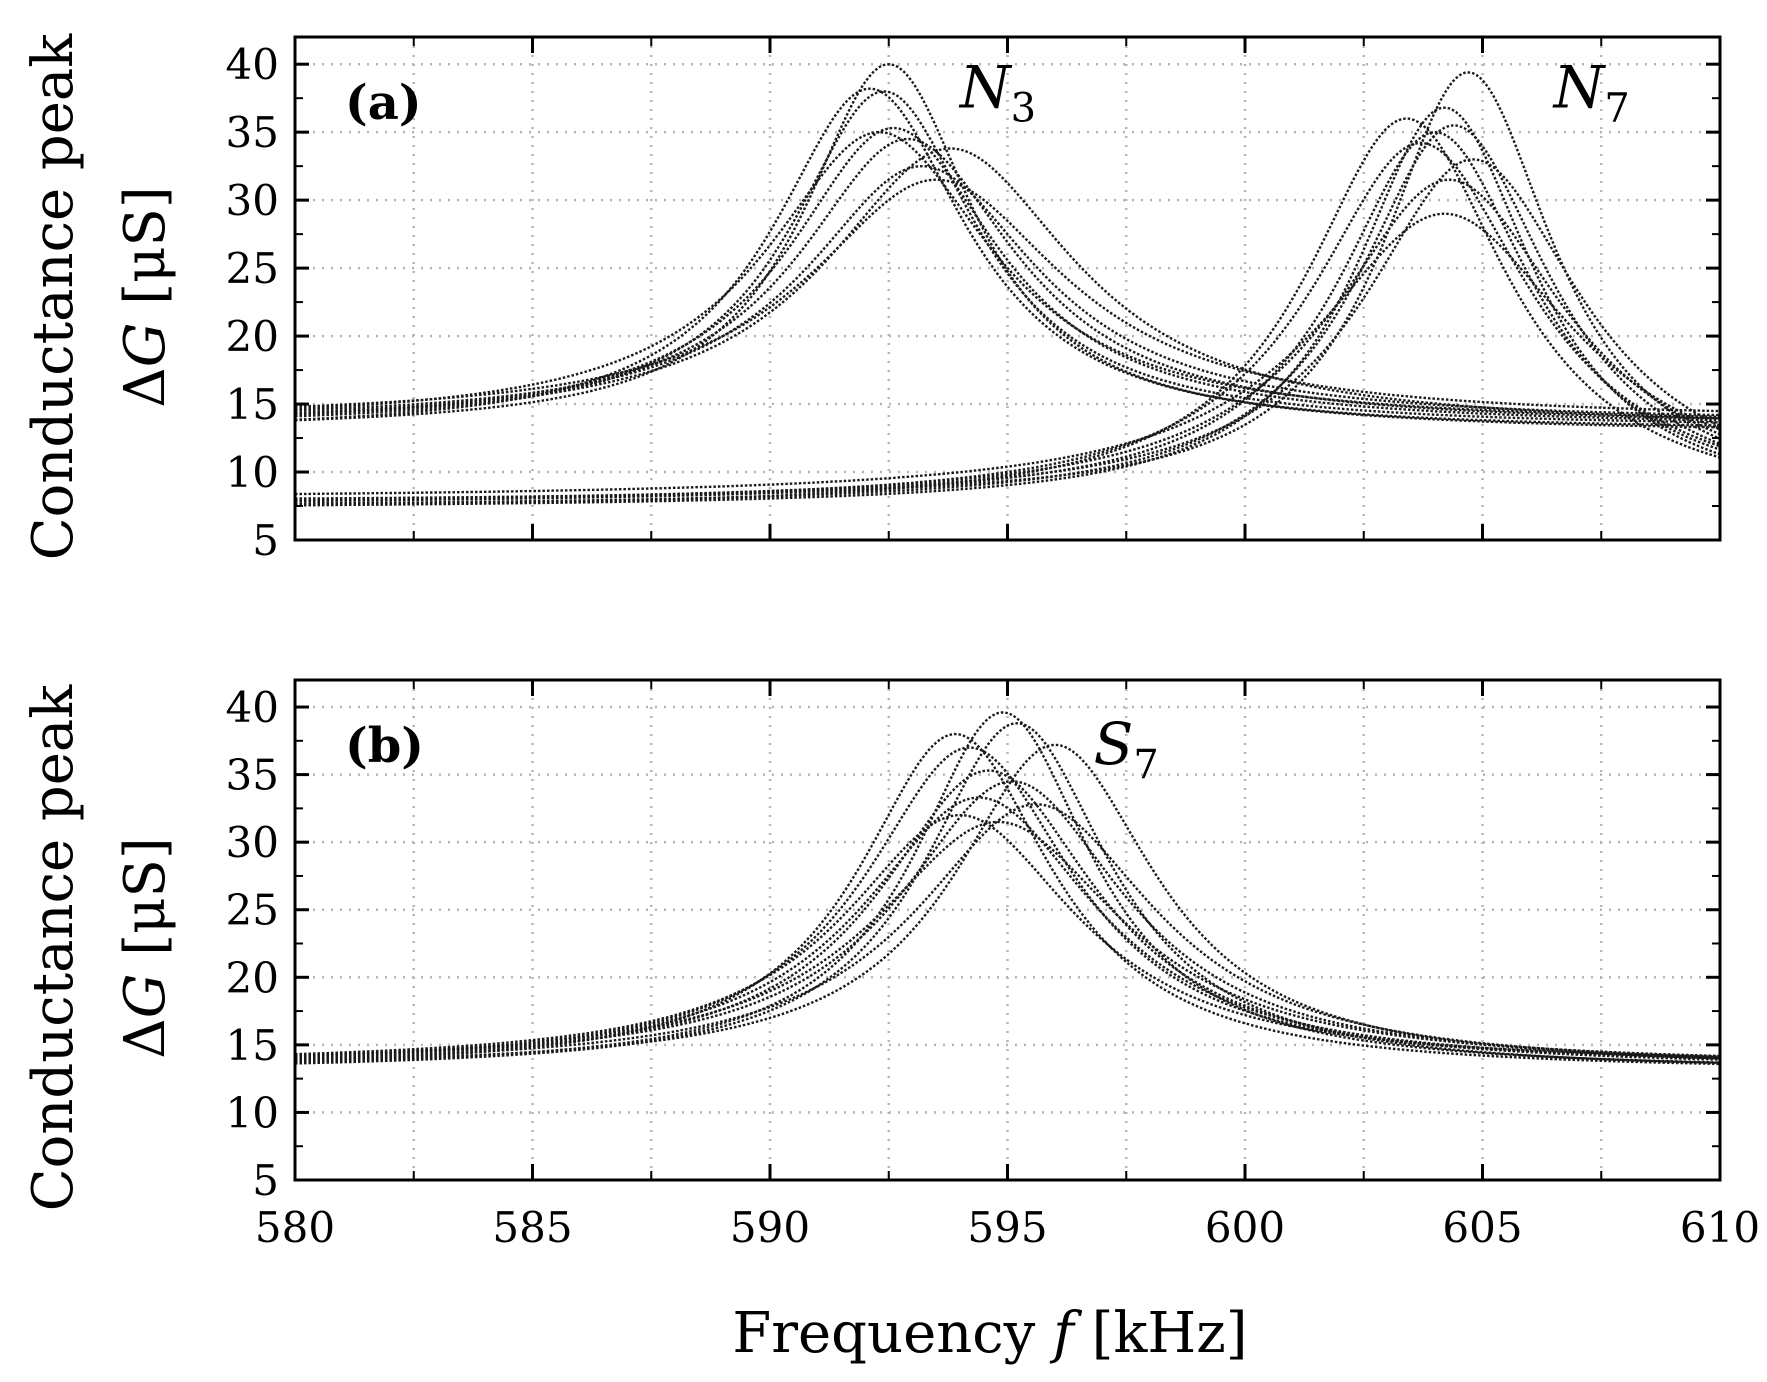 Image resolution: width=1767 pixels, height=1382 pixels. I want to click on y-axis-label-a: Conductance peak ΔG [μS], so click(99, 297).